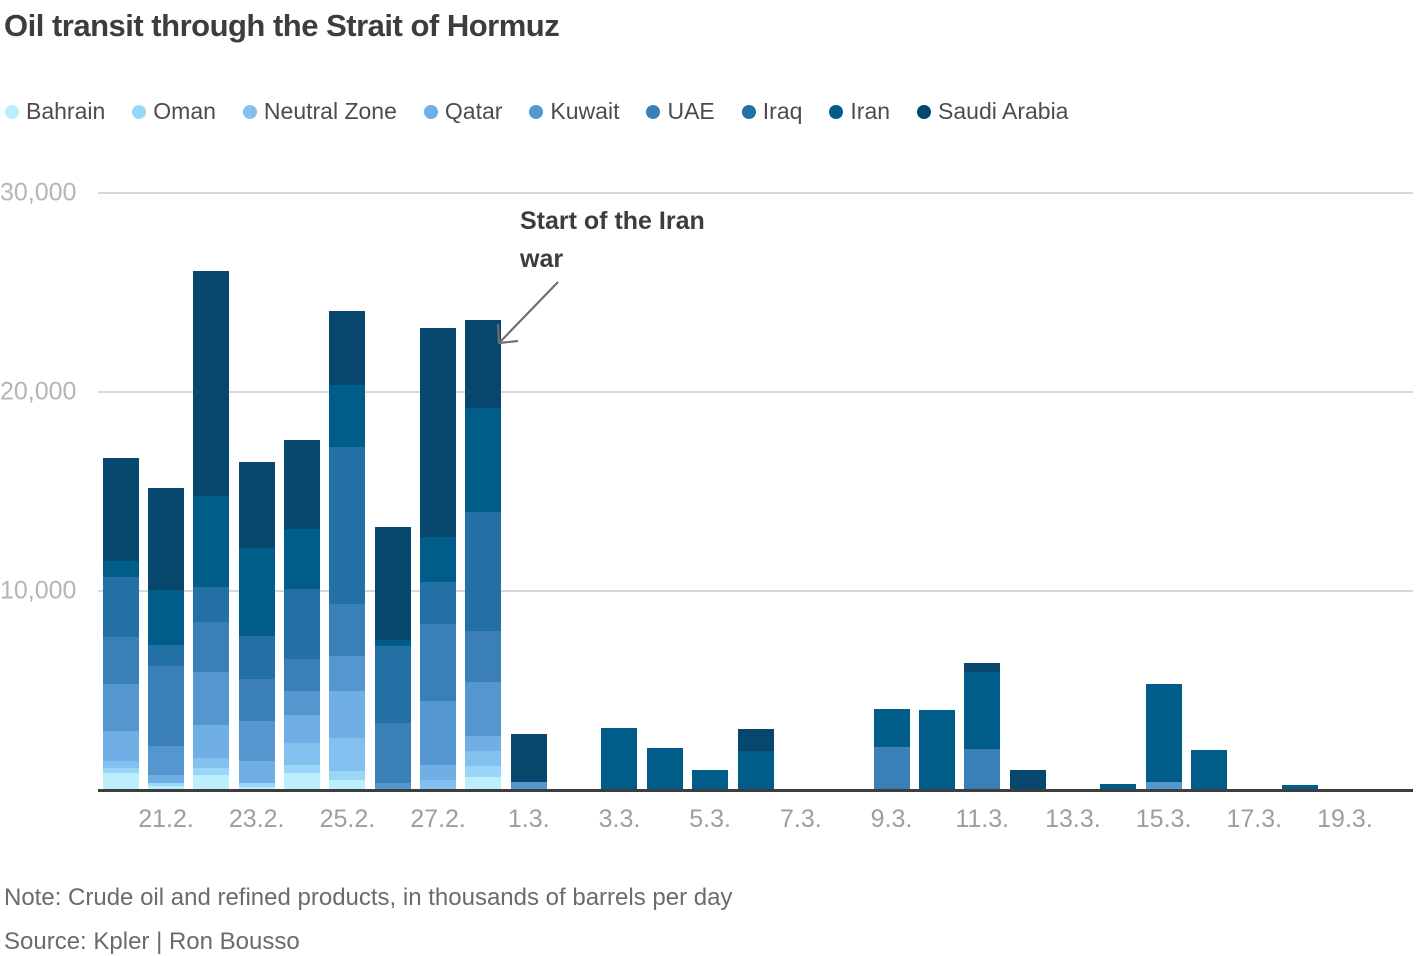 The image size is (1420, 956). I want to click on bar-16.3., so click(1208, 770).